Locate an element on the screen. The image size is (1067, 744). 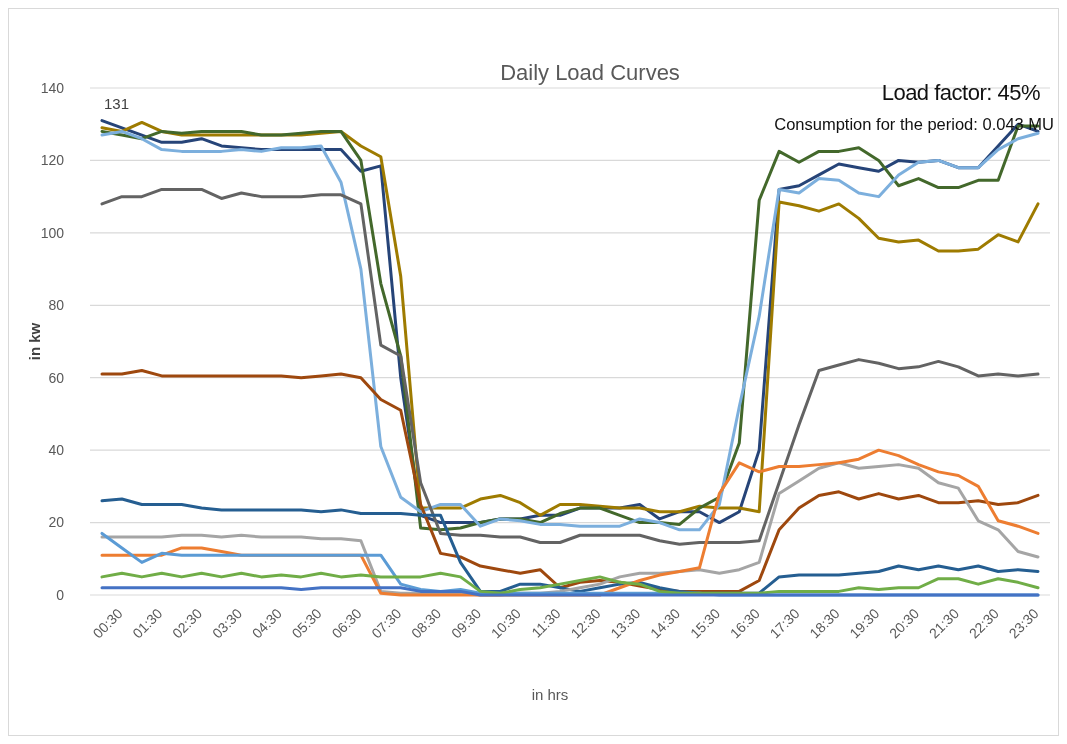
chart-title: Daily Load Curves is located at coordinates (590, 72).